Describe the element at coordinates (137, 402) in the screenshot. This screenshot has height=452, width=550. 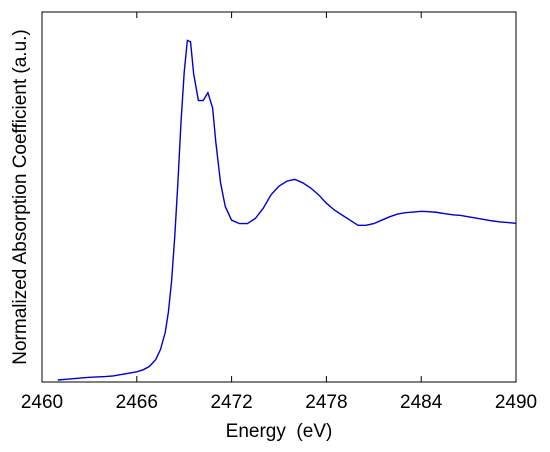
I see `x-tick-label: 2466` at that location.